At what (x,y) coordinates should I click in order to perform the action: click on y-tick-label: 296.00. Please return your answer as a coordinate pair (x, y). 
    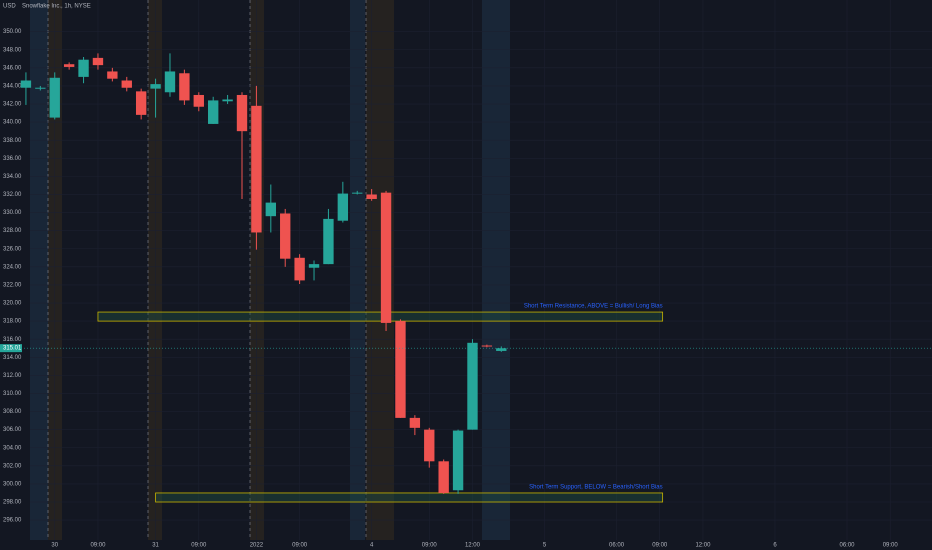
    Looking at the image, I should click on (12, 521).